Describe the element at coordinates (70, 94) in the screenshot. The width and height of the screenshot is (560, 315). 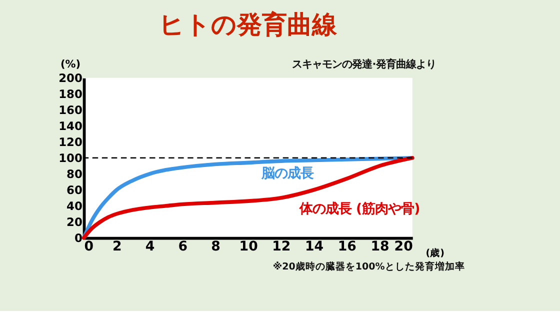
I see `y-tick-label: 180` at that location.